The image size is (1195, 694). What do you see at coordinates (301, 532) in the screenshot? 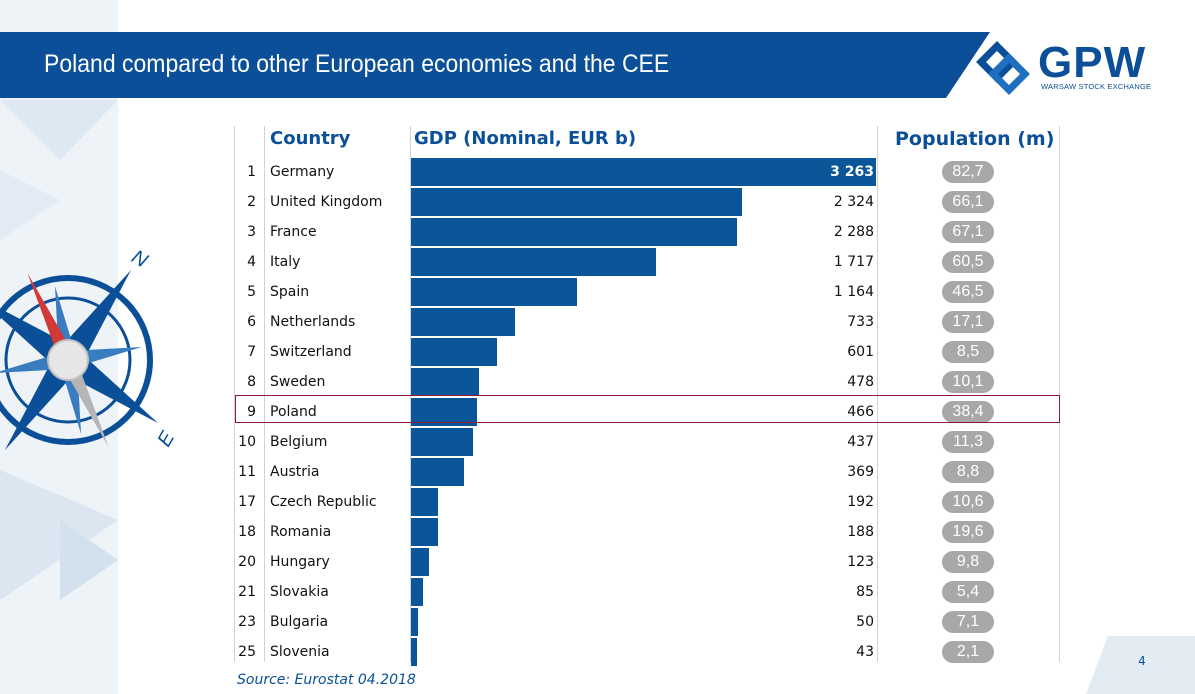
I see `country-label: Romania` at bounding box center [301, 532].